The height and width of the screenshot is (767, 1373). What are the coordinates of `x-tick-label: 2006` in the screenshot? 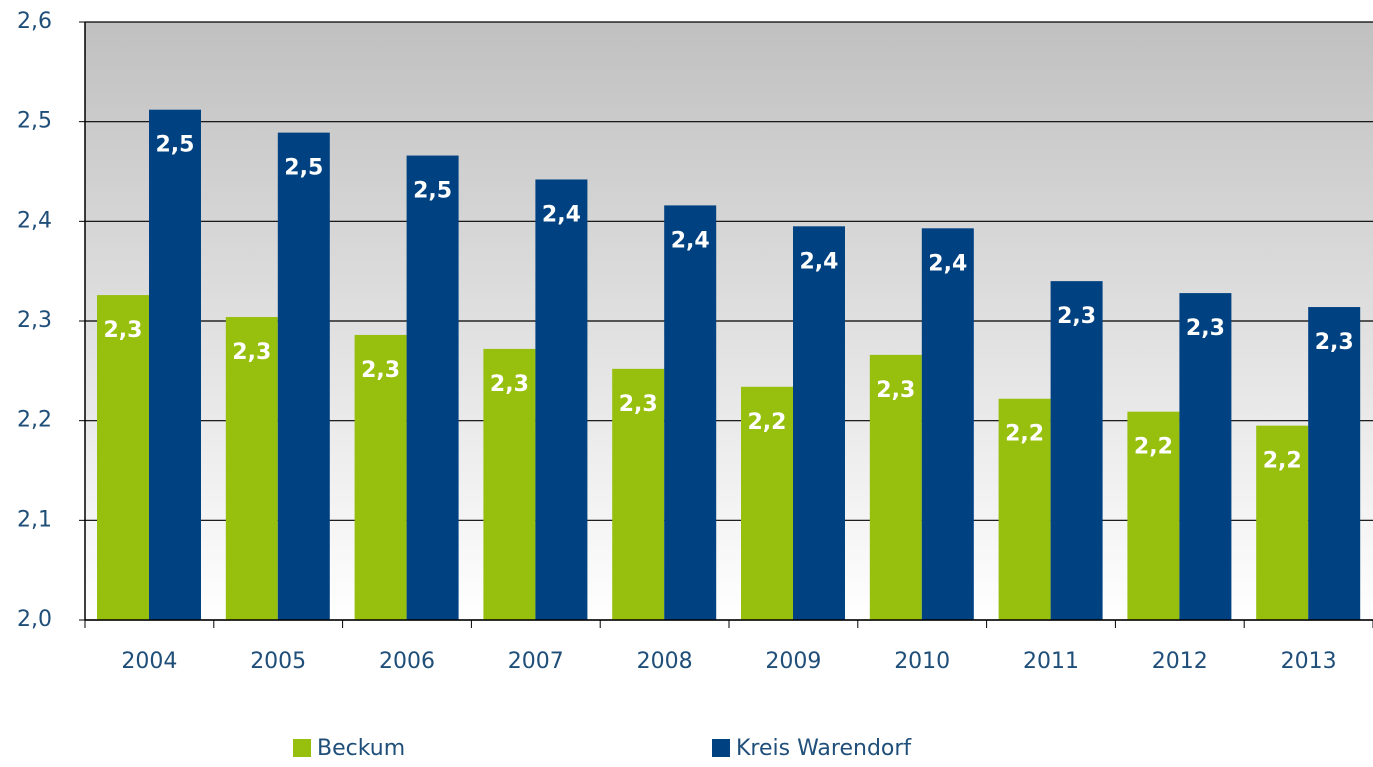 It's located at (407, 661).